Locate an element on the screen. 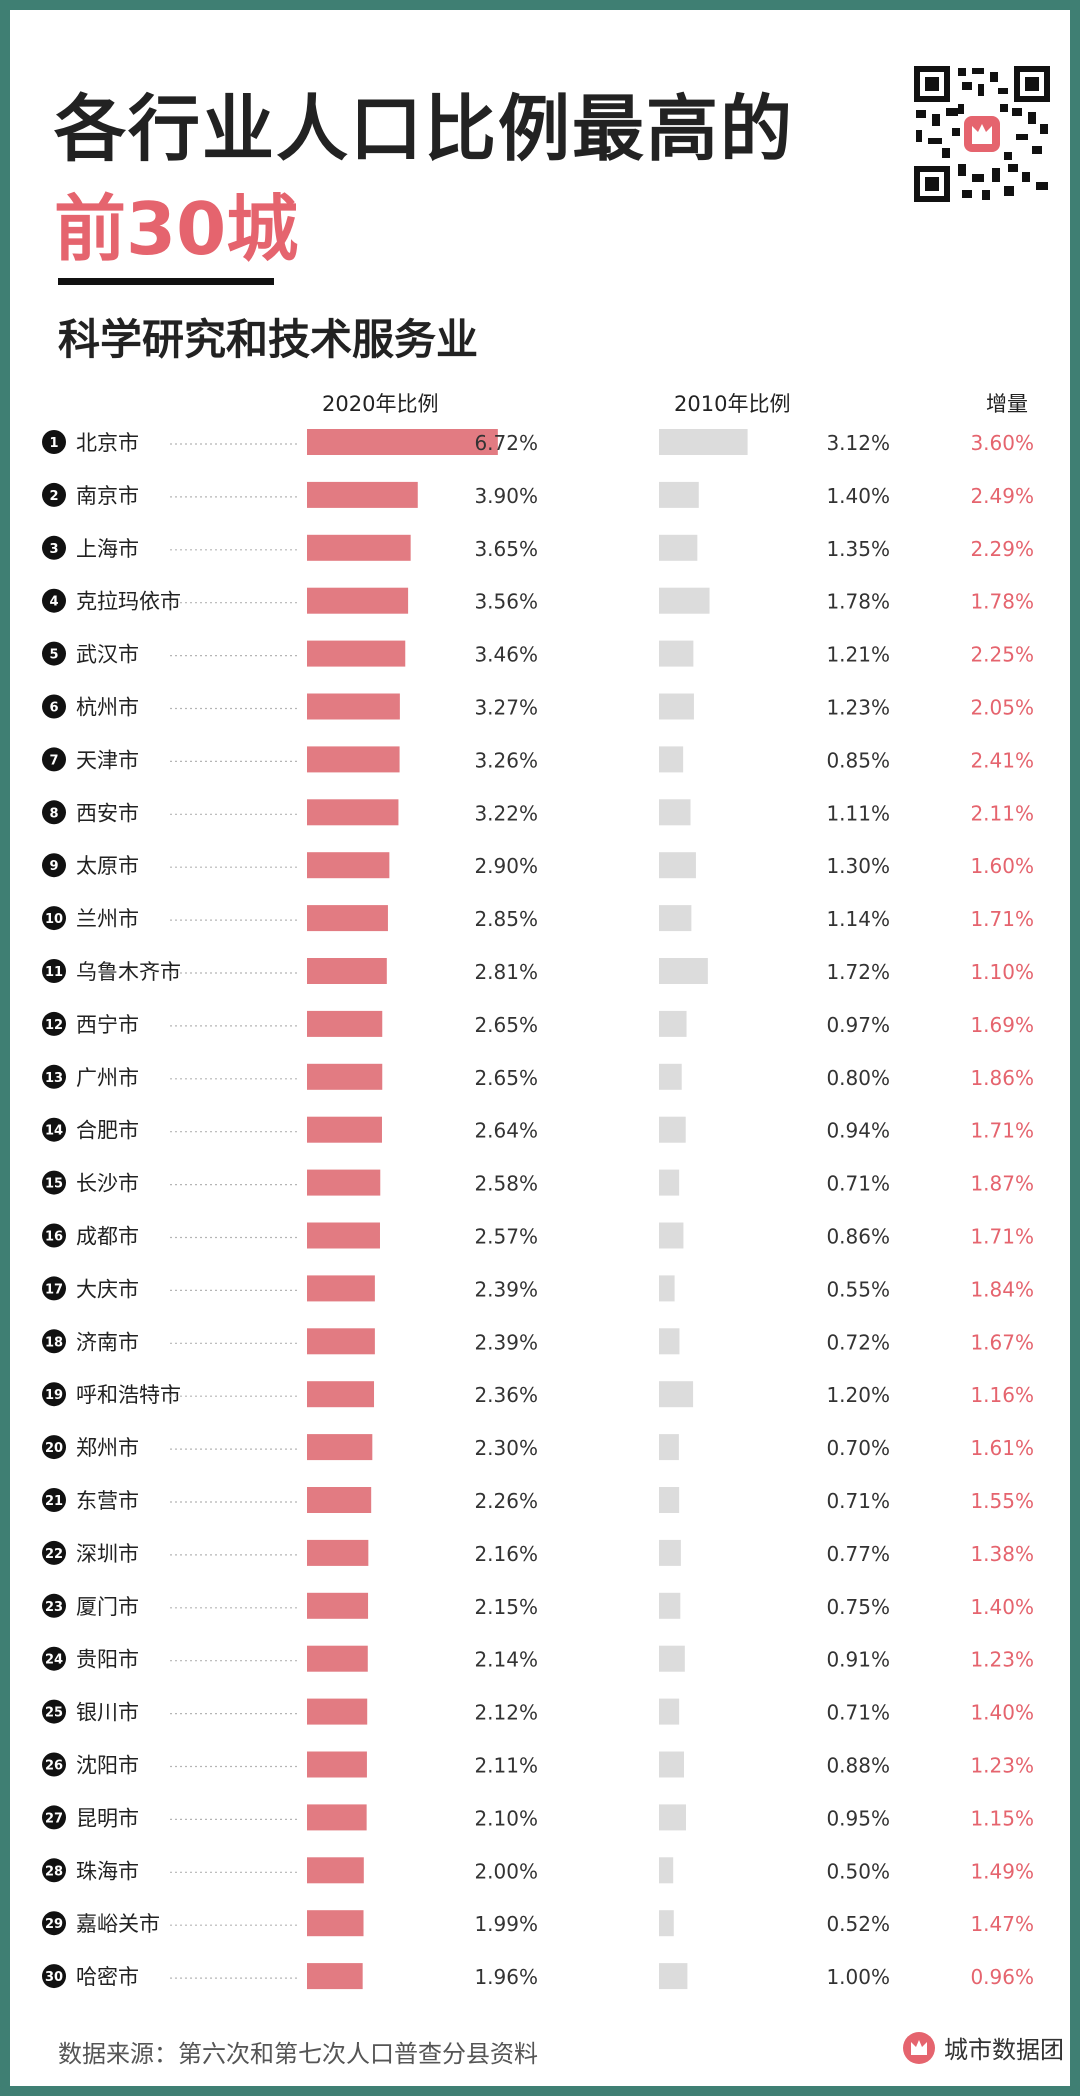  value-label-2010: 1.30% is located at coordinates (858, 866).